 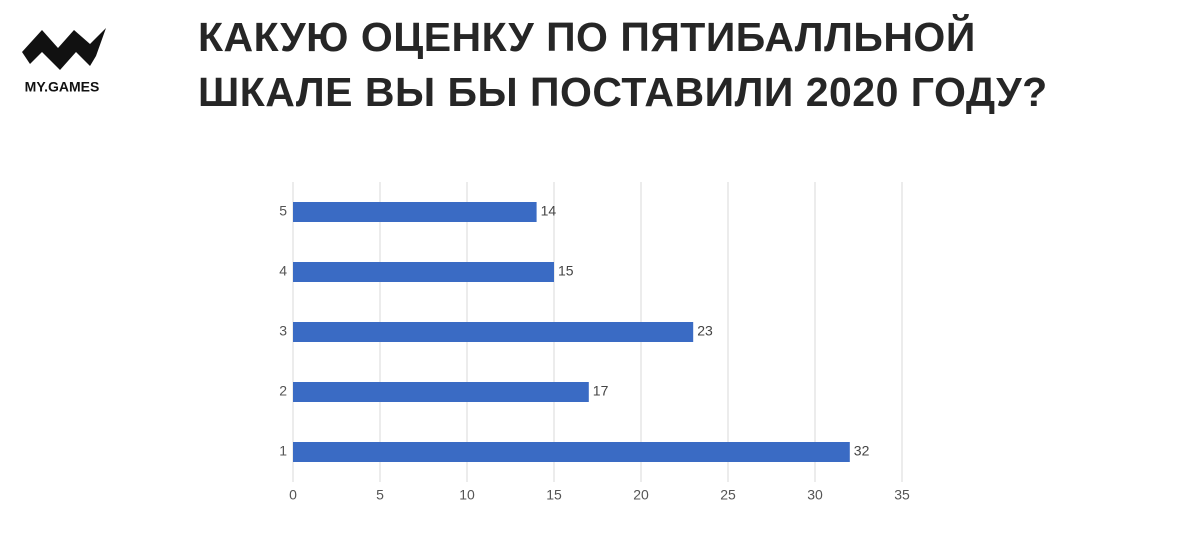 I want to click on y-tick-label: 2, so click(x=283, y=391).